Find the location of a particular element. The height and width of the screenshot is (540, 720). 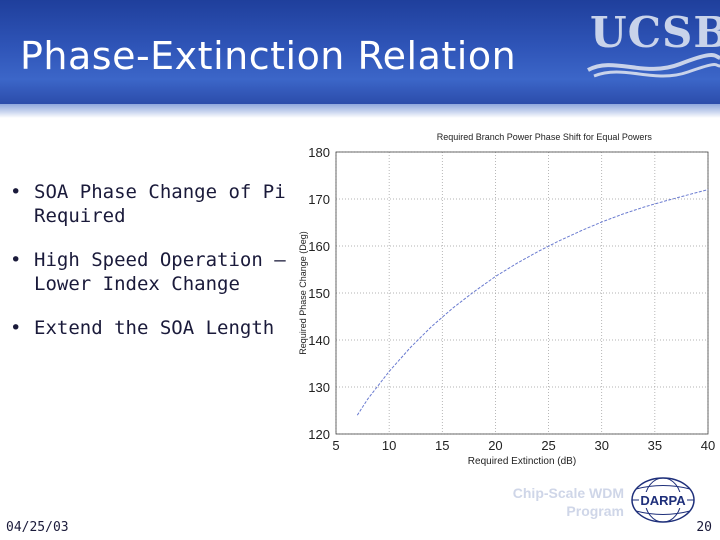

program-line1: Chip-Scale WDM is located at coordinates (568, 493).